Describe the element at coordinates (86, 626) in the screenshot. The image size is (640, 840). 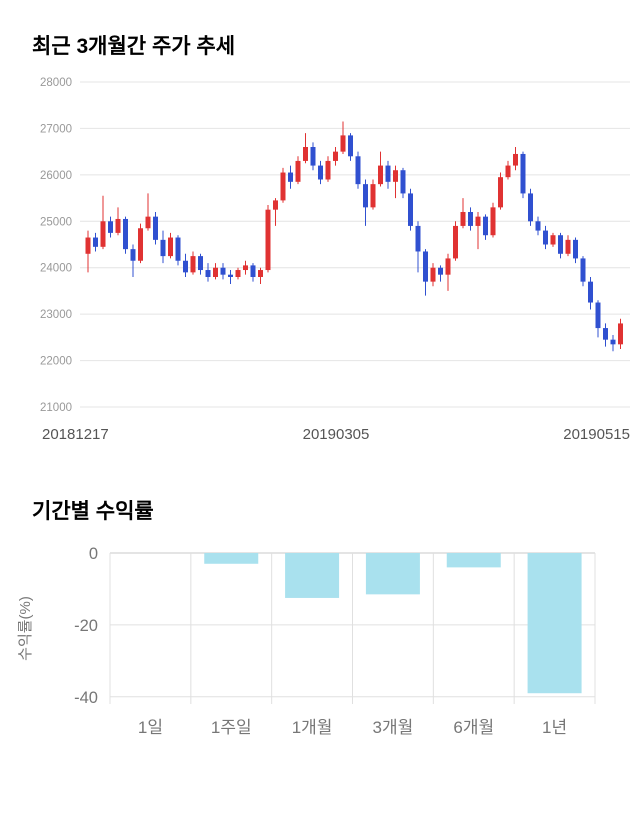
I see `svg-text: -20` at that location.